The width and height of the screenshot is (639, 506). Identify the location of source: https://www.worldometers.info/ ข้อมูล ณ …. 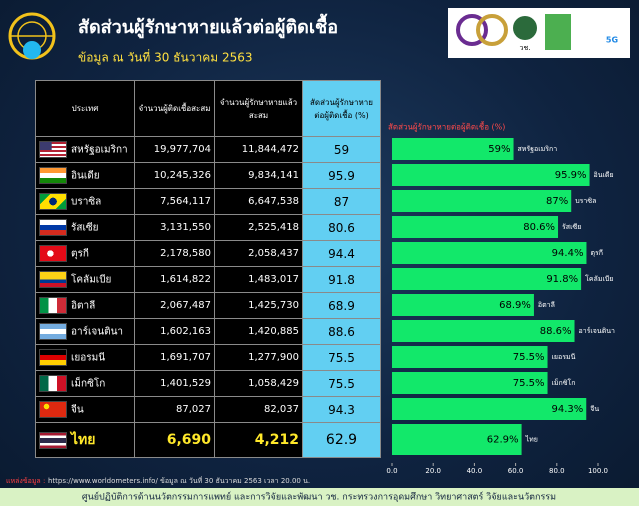
(179, 480).